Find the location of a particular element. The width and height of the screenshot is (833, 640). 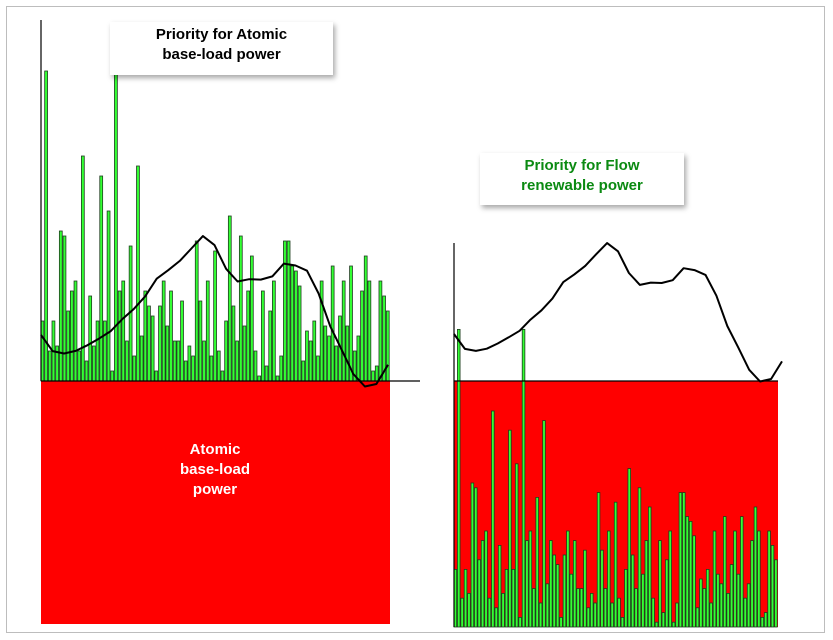

right-title-box: Priority for Flow renewable power is located at coordinates (582, 179).